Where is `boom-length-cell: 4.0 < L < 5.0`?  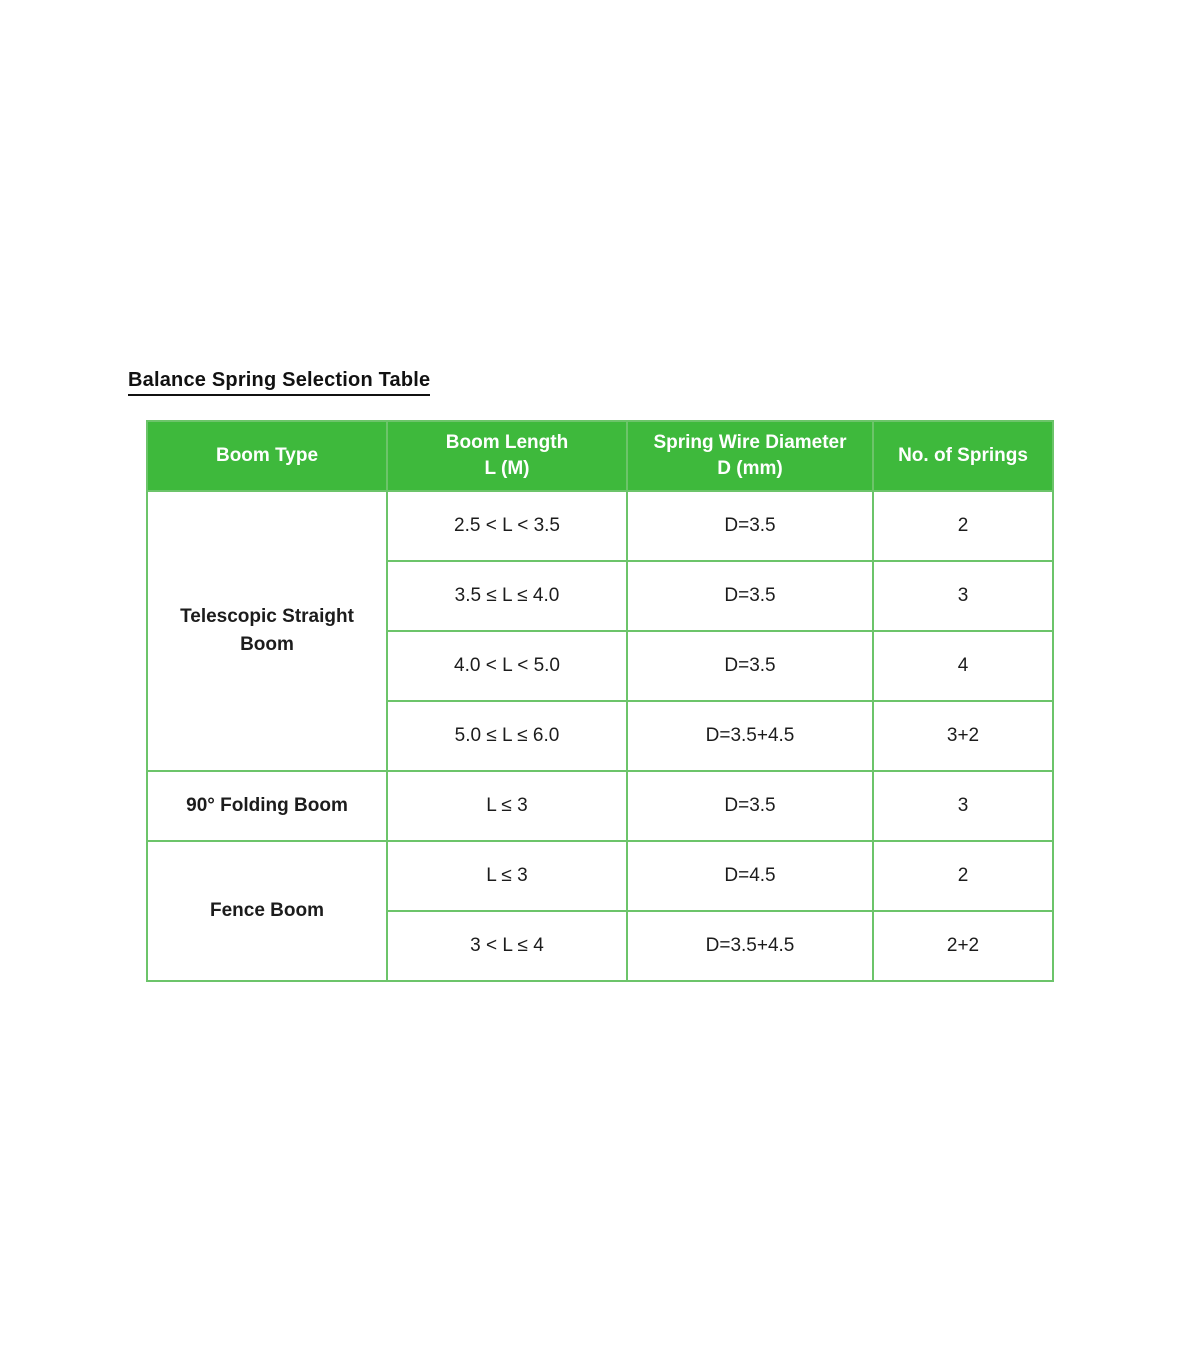
boom-length-cell: 4.0 < L < 5.0 is located at coordinates (507, 666).